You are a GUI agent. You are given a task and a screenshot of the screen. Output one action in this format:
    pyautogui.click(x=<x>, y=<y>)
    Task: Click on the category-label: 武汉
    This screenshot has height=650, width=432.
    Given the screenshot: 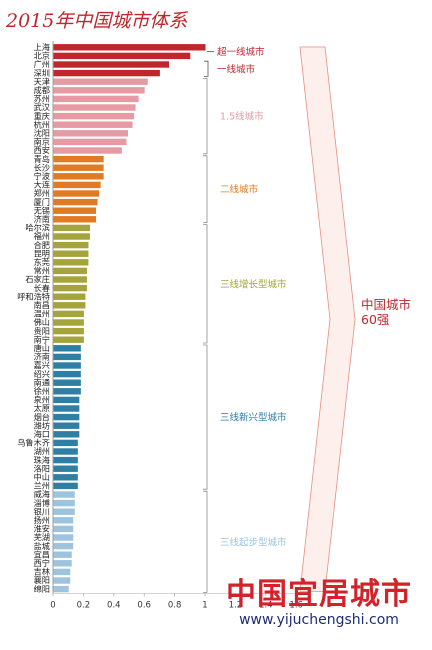 What is the action you would take?
    pyautogui.click(x=42, y=107)
    